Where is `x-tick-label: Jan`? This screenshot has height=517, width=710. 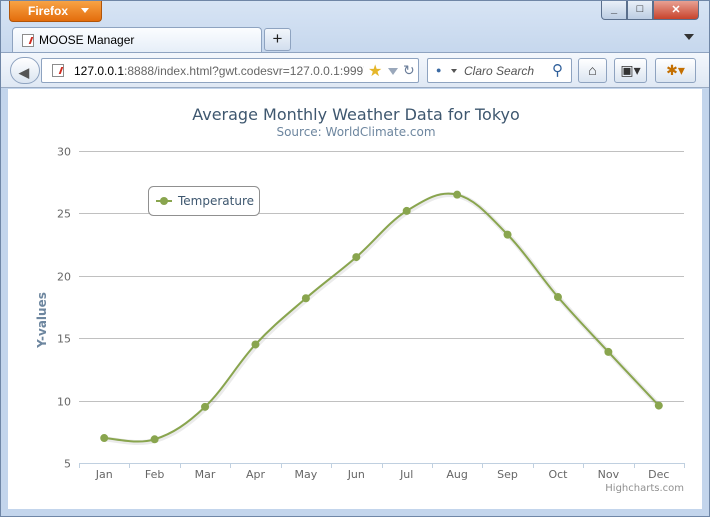 x-tick-label: Jan is located at coordinates (104, 474).